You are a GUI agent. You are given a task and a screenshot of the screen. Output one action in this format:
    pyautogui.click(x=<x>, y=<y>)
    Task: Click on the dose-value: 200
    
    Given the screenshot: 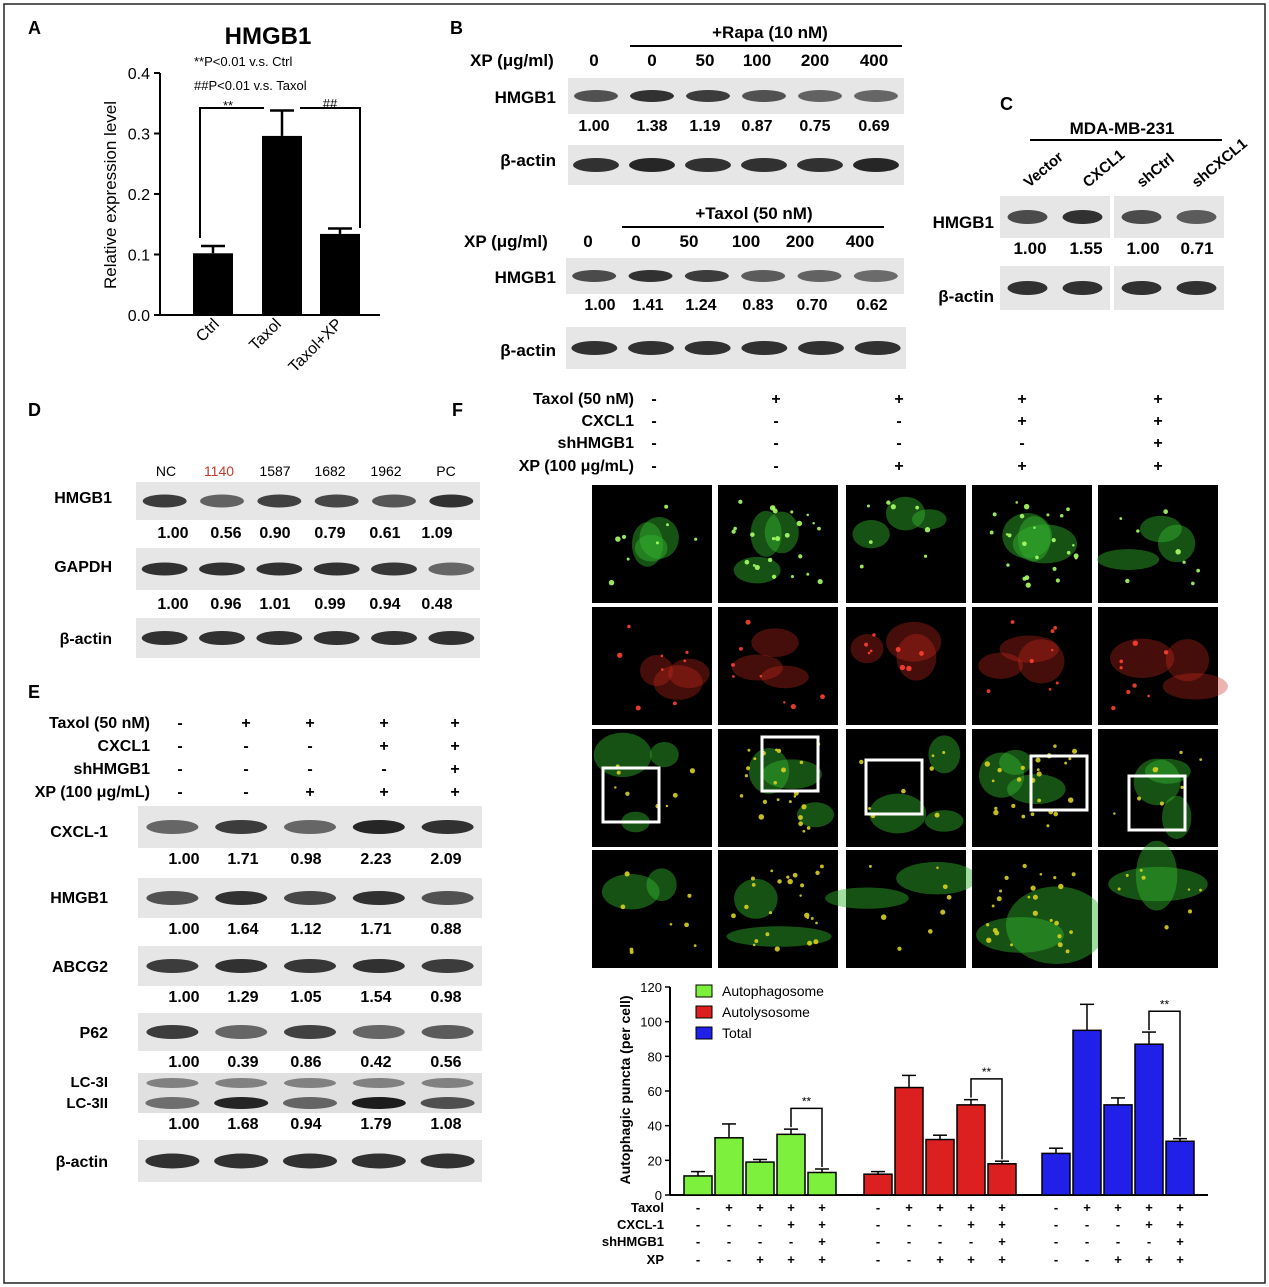 What is the action you would take?
    pyautogui.click(x=815, y=60)
    